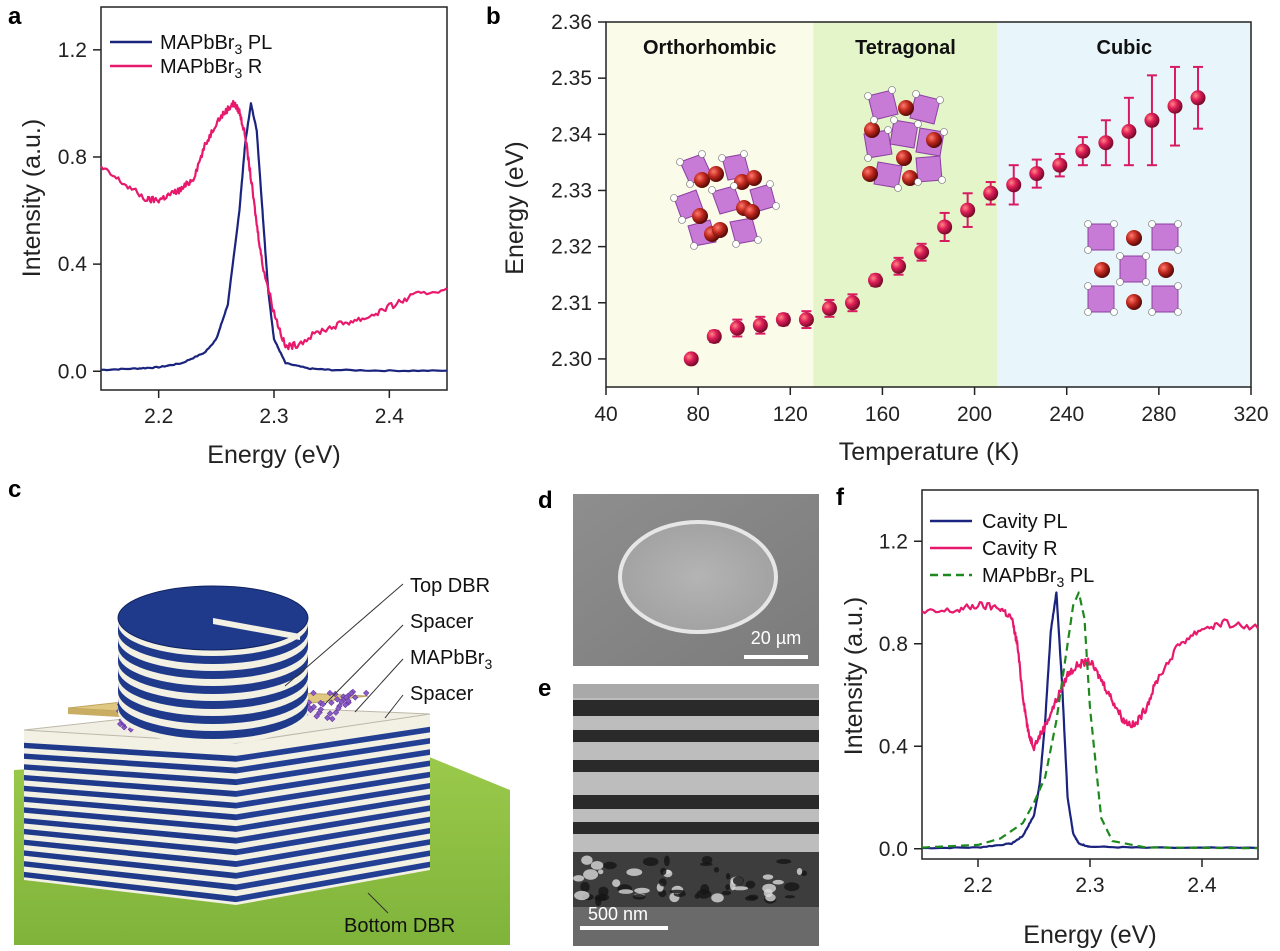 The image size is (1280, 951). I want to click on x-tick-label: 200, so click(974, 414).